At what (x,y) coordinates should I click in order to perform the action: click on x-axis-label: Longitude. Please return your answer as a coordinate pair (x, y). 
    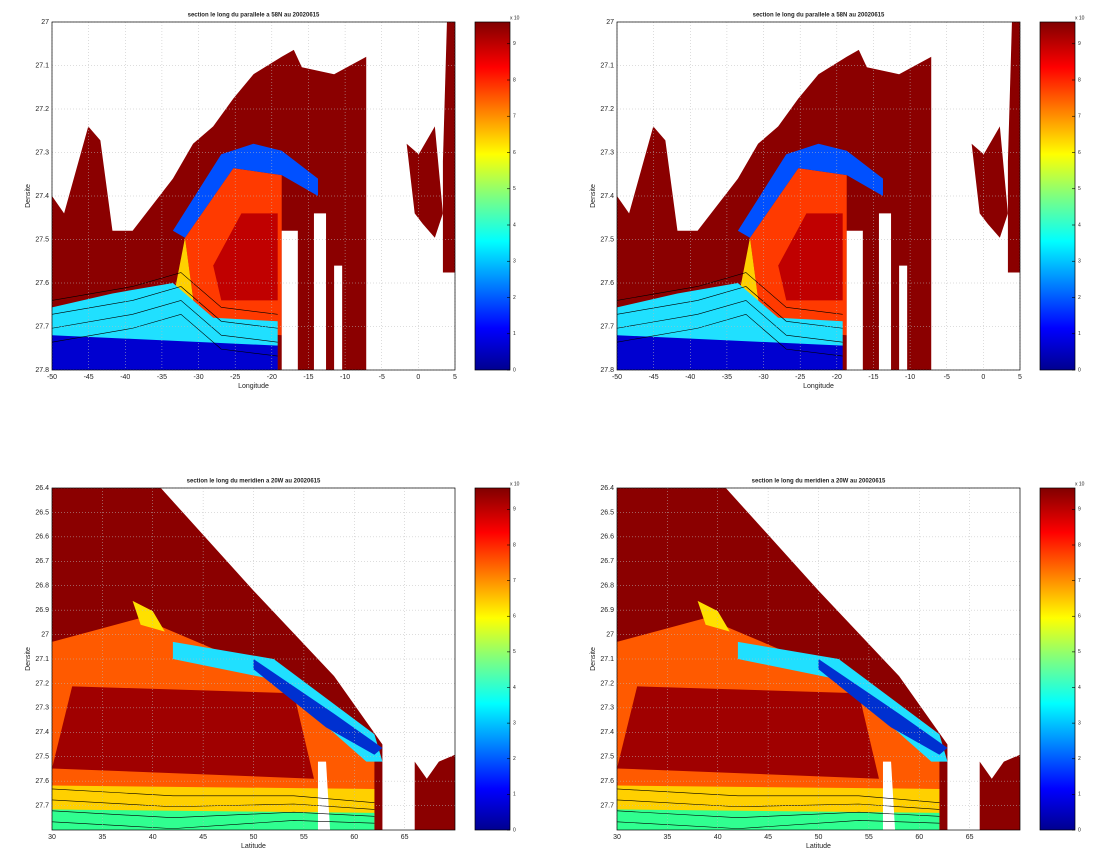
    Looking at the image, I should click on (818, 386).